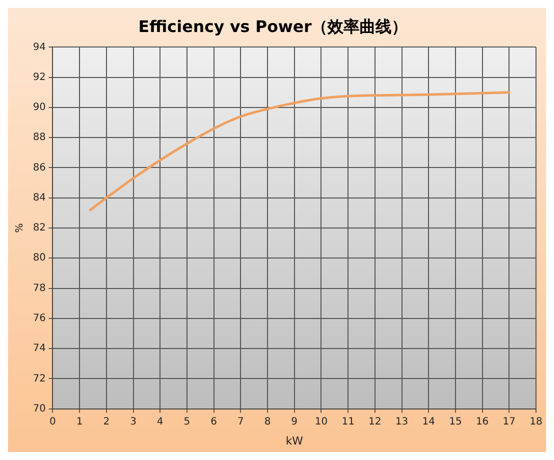 The width and height of the screenshot is (554, 460). I want to click on x-tick-label: 4, so click(160, 422).